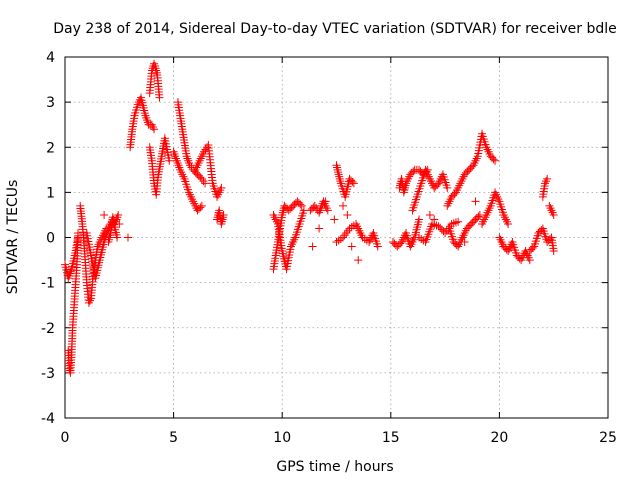 Image resolution: width=640 pixels, height=480 pixels. I want to click on x-tick-label: 0, so click(65, 438).